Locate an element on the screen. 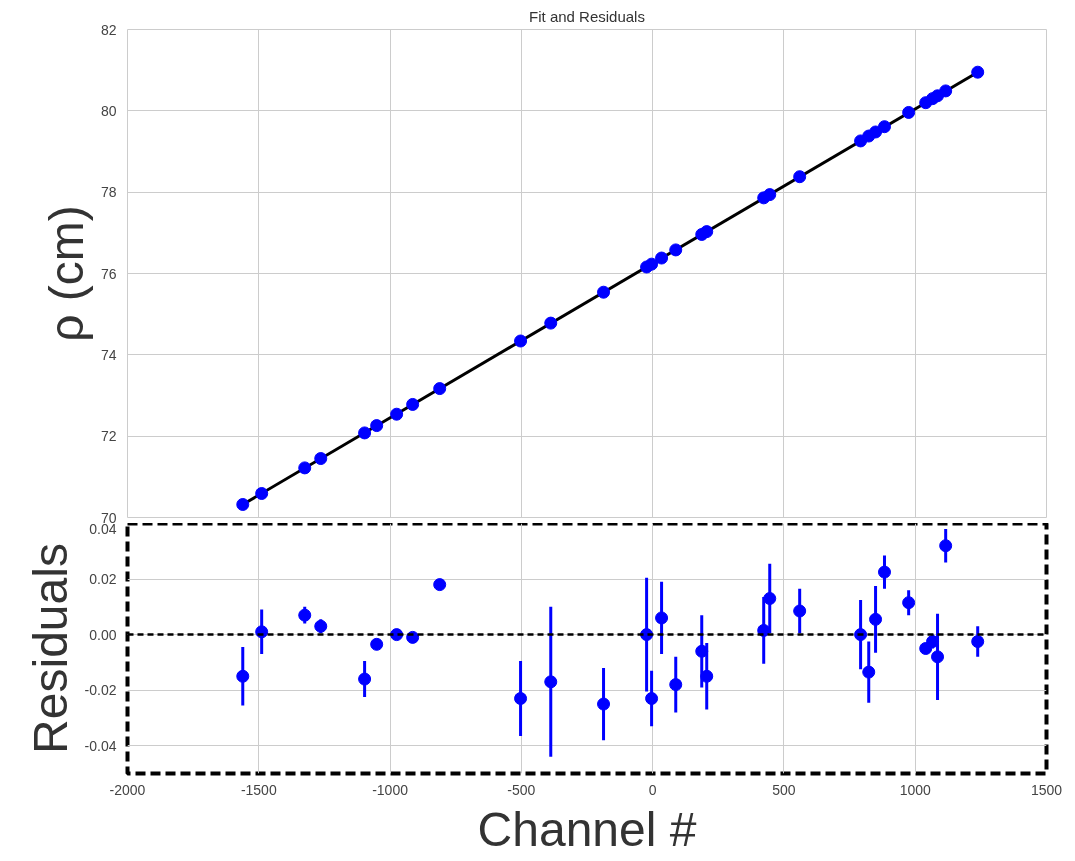  x-axis-title: Channel # is located at coordinates (587, 829).